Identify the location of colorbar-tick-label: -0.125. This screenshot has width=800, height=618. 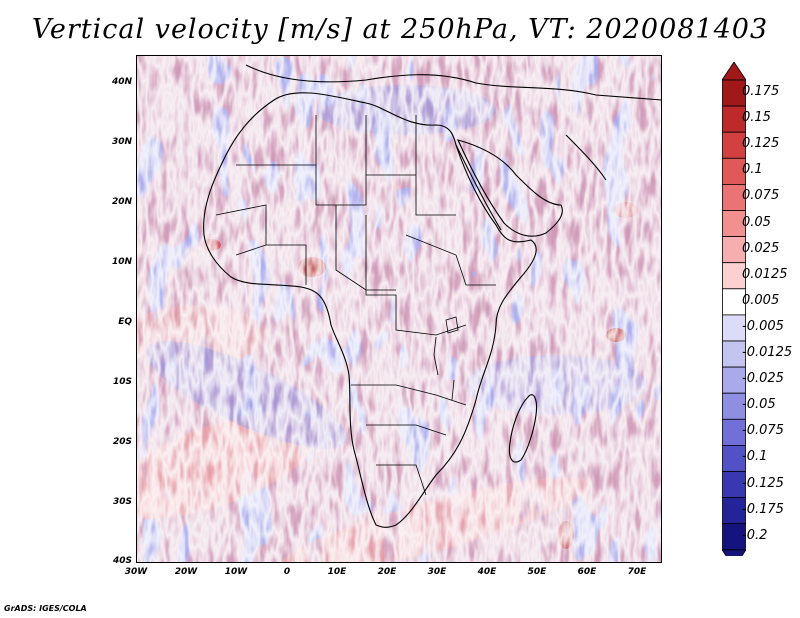
(763, 483).